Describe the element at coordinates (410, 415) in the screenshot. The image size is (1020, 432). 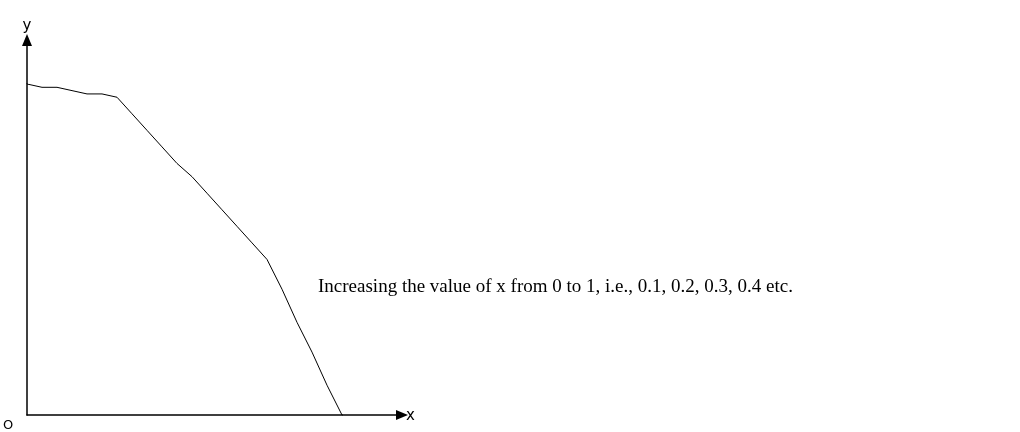
I see `x-axis-title: x` at that location.